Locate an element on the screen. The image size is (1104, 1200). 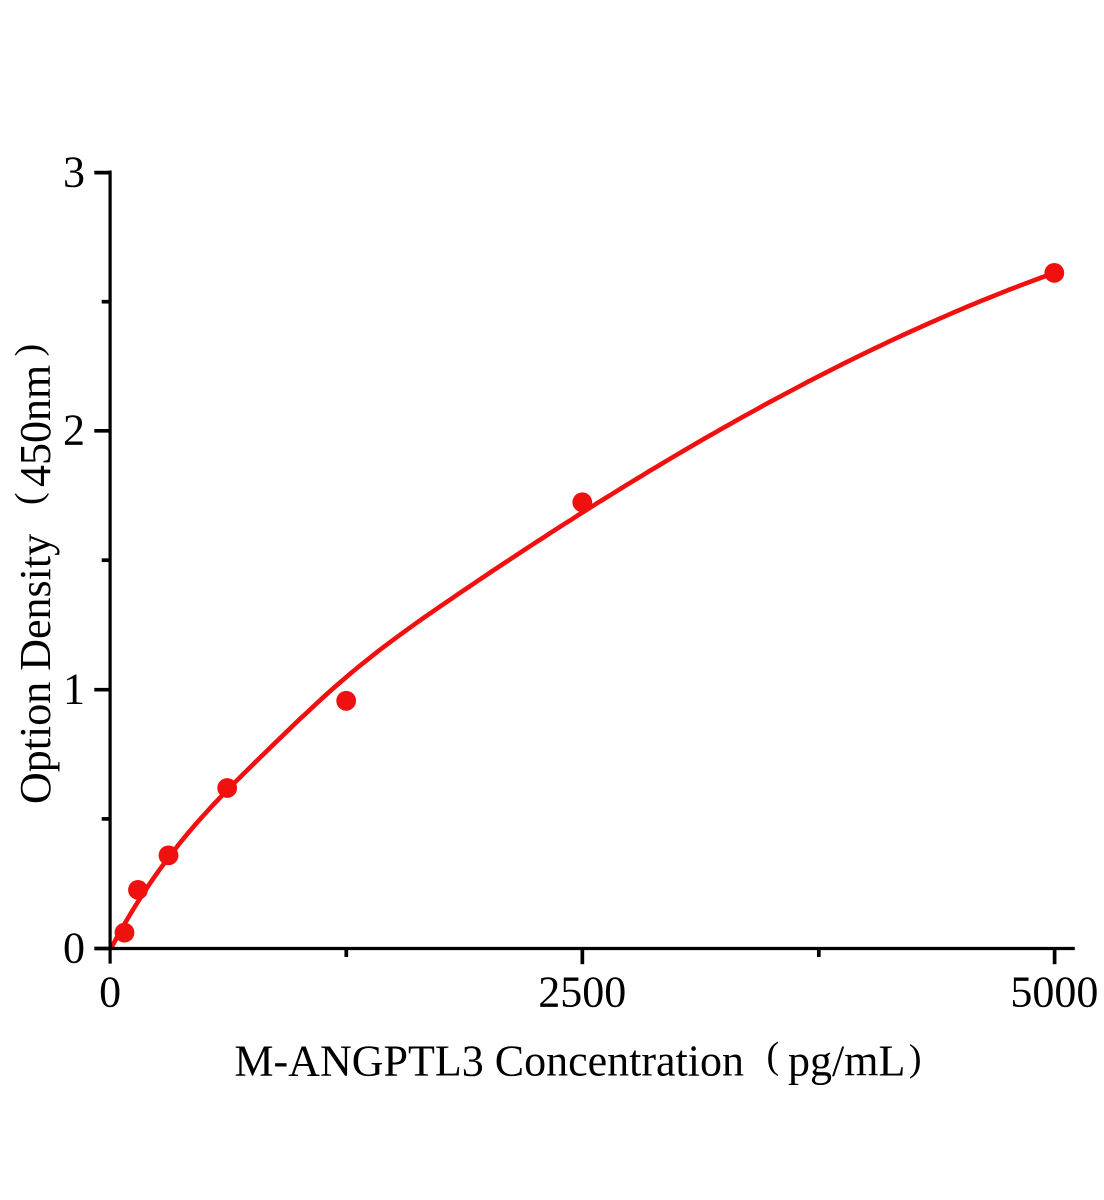
svg-text: 1 is located at coordinates (74, 689).